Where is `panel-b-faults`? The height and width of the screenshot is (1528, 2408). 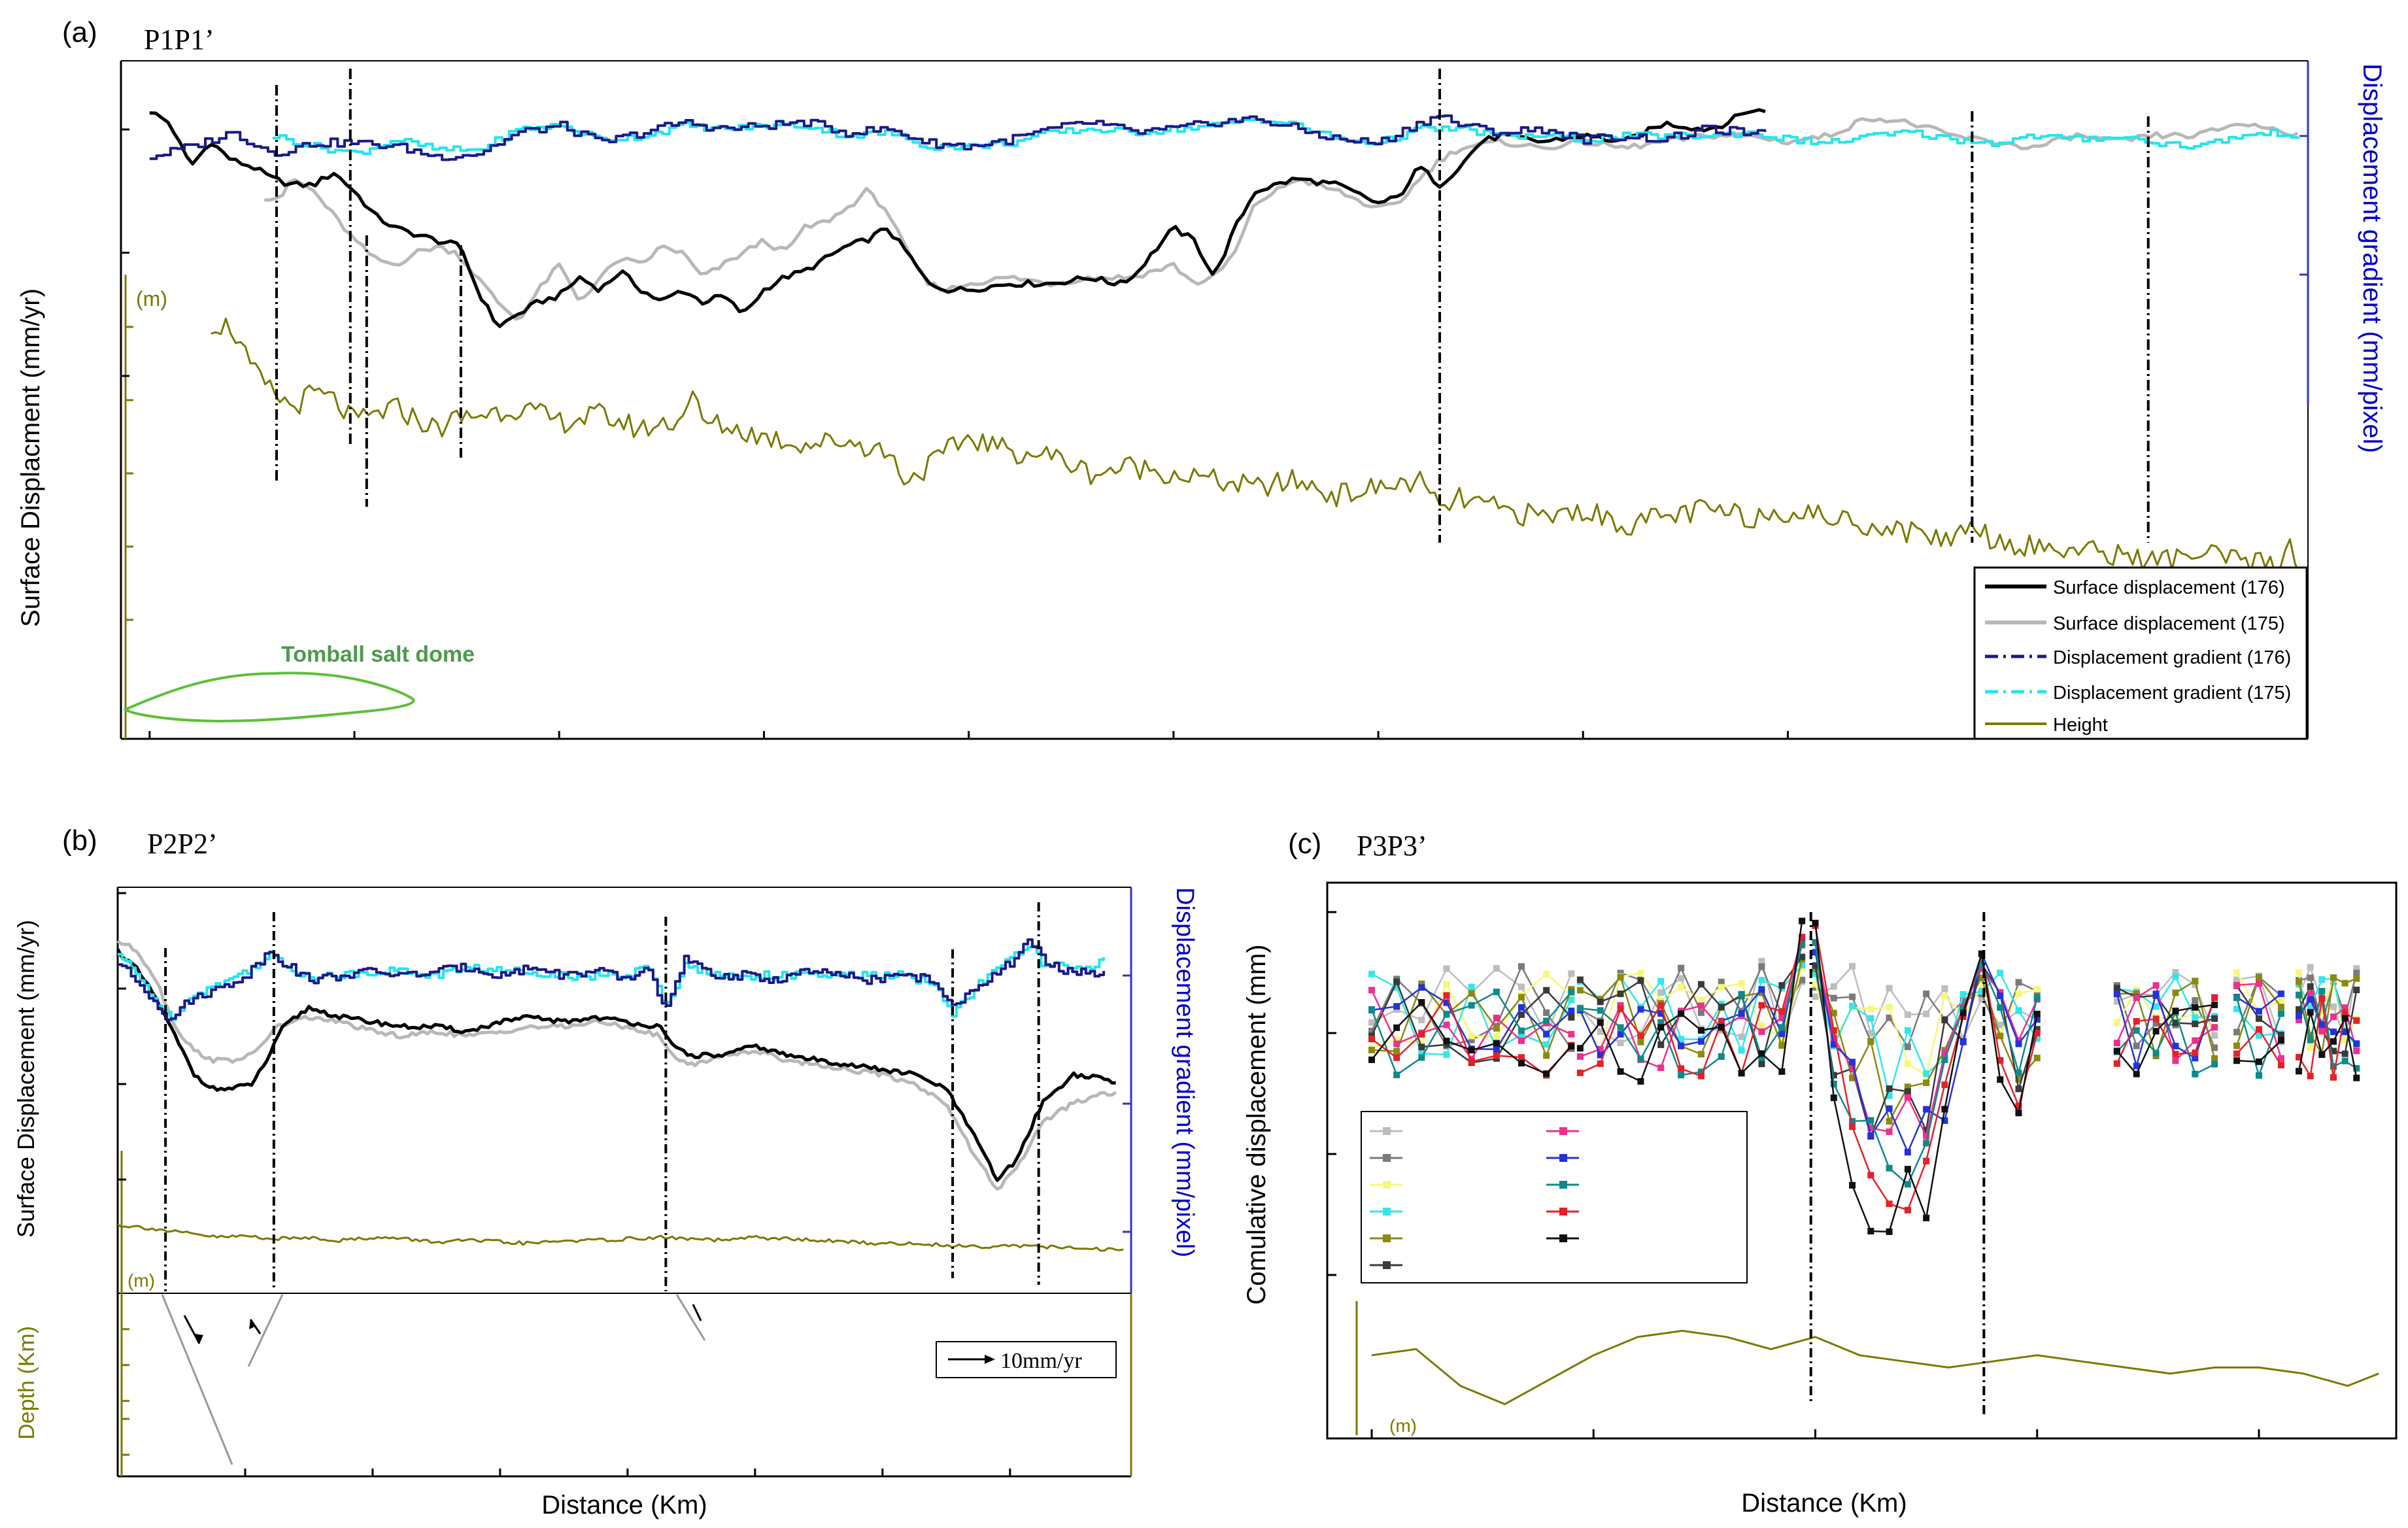 panel-b-faults is located at coordinates (602, 1096).